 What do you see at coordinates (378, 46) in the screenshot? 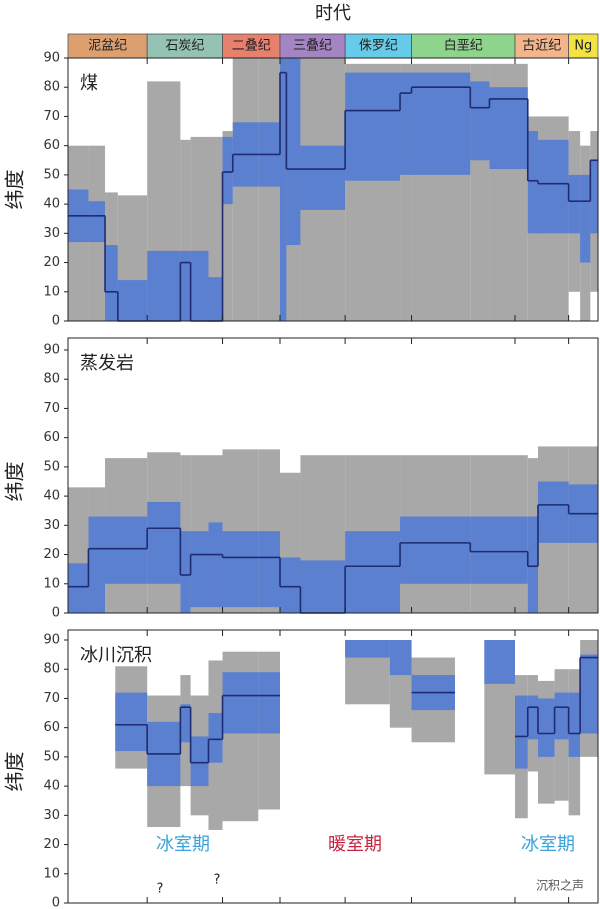
I see `period-name: 侏罗纪` at bounding box center [378, 46].